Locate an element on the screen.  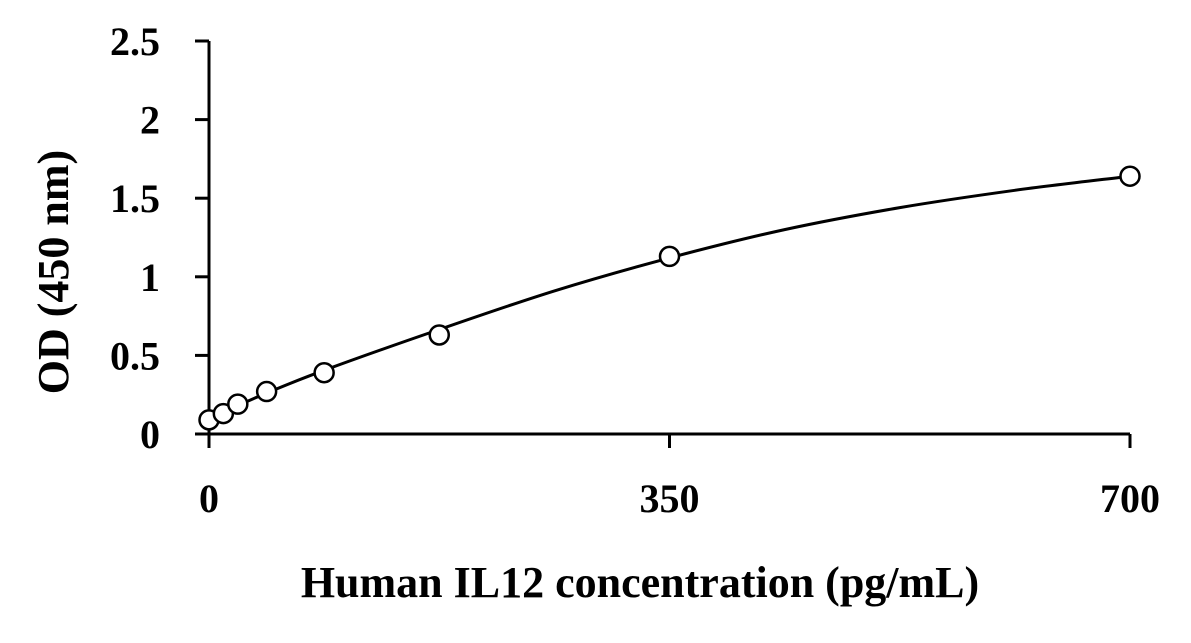
x-axis-title: Human IL12 concentration (pg/mL) is located at coordinates (640, 582).